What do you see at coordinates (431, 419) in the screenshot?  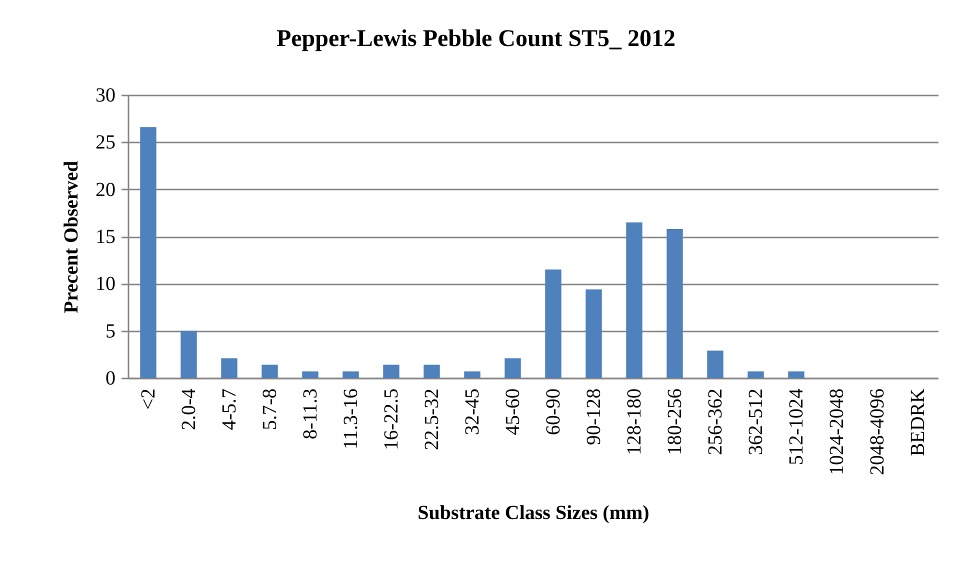 I see `x-tick-label: 22.5-32` at bounding box center [431, 419].